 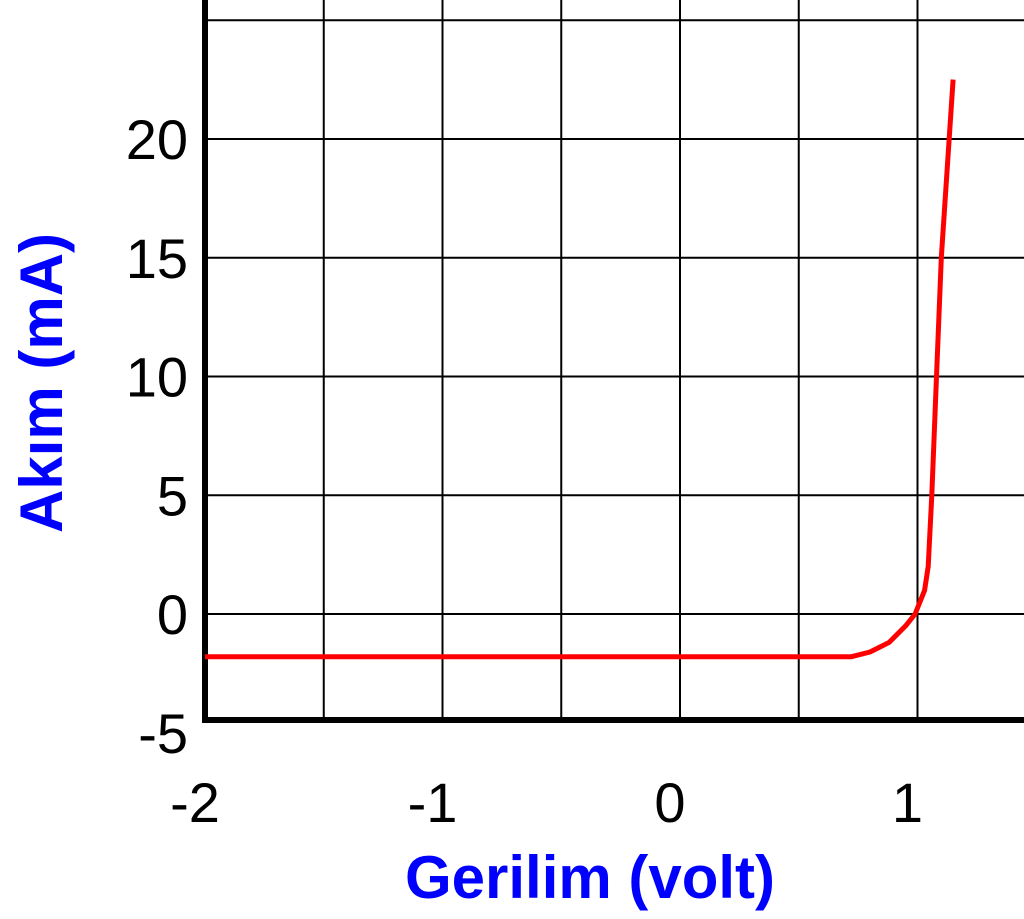 What do you see at coordinates (172, 614) in the screenshot?
I see `y-tick-label: 0` at bounding box center [172, 614].